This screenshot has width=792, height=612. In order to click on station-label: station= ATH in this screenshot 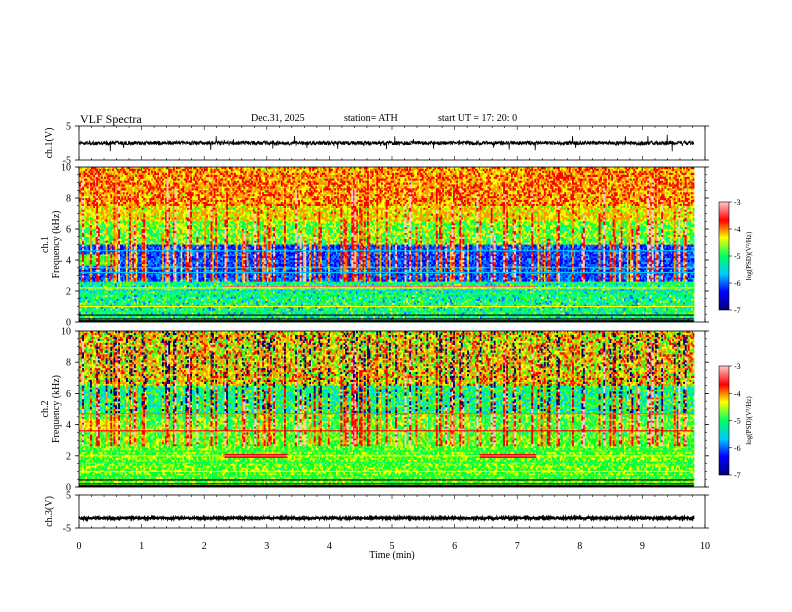, I will do `click(371, 118)`.